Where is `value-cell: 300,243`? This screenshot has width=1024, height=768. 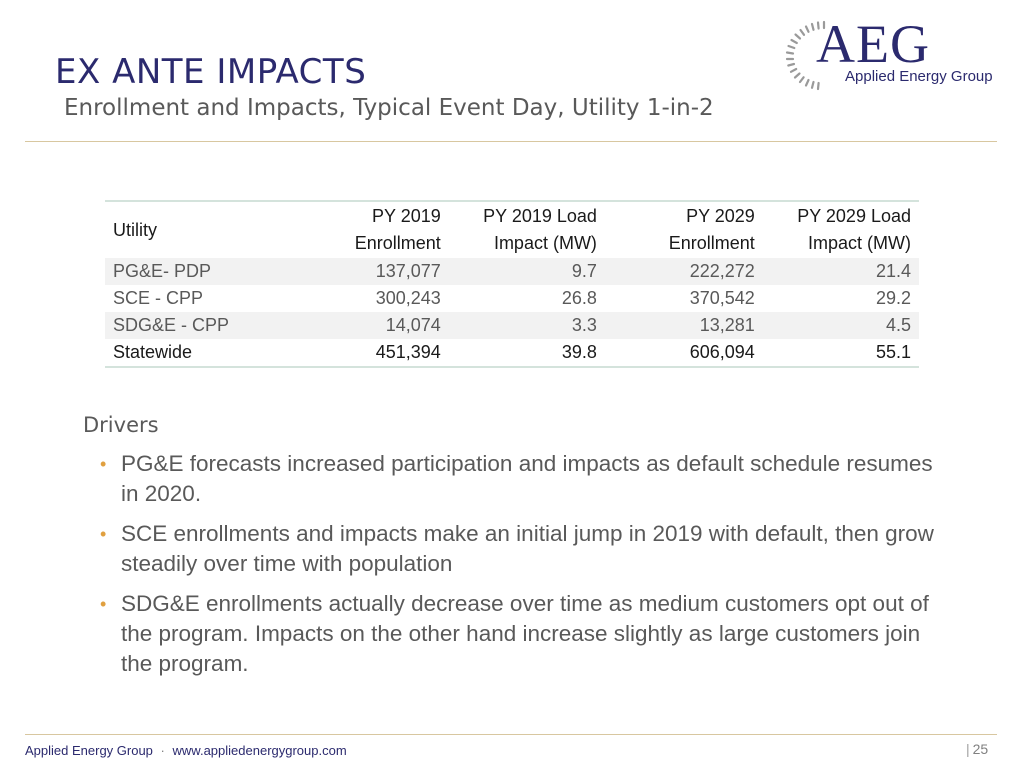
value-cell: 300,243 is located at coordinates (408, 298).